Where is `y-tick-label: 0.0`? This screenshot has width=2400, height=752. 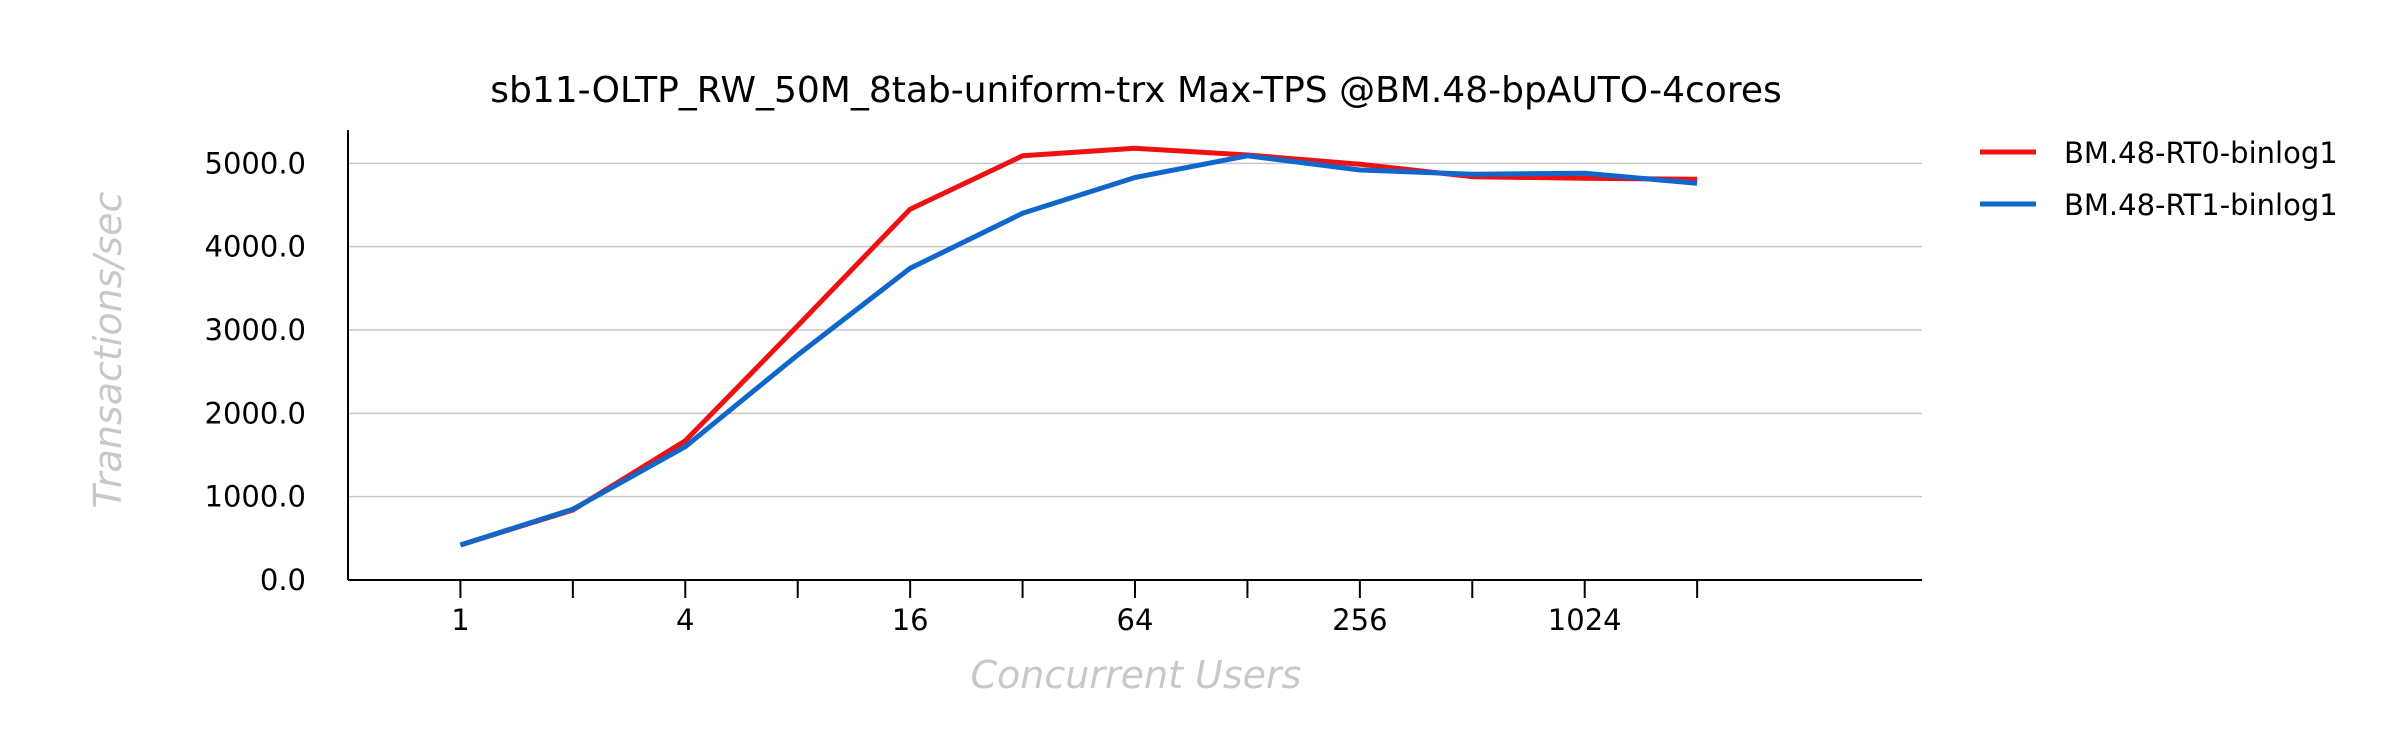 y-tick-label: 0.0 is located at coordinates (283, 580).